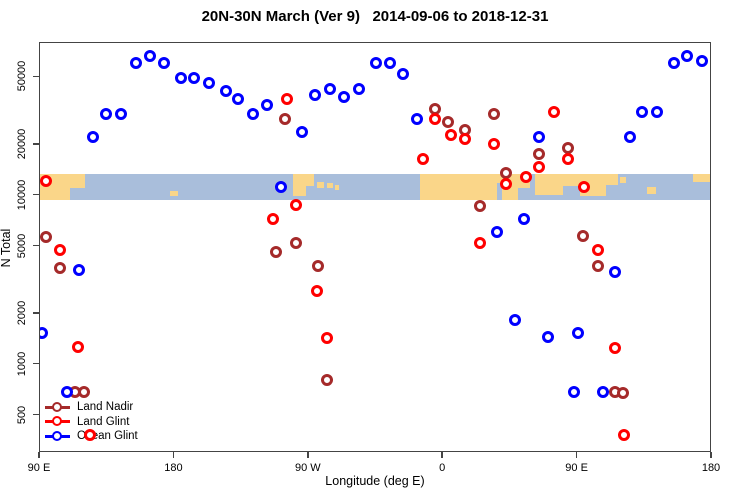  What do you see at coordinates (103, 421) in the screenshot?
I see `legend-label-land-glint: Land Glint` at bounding box center [103, 421].